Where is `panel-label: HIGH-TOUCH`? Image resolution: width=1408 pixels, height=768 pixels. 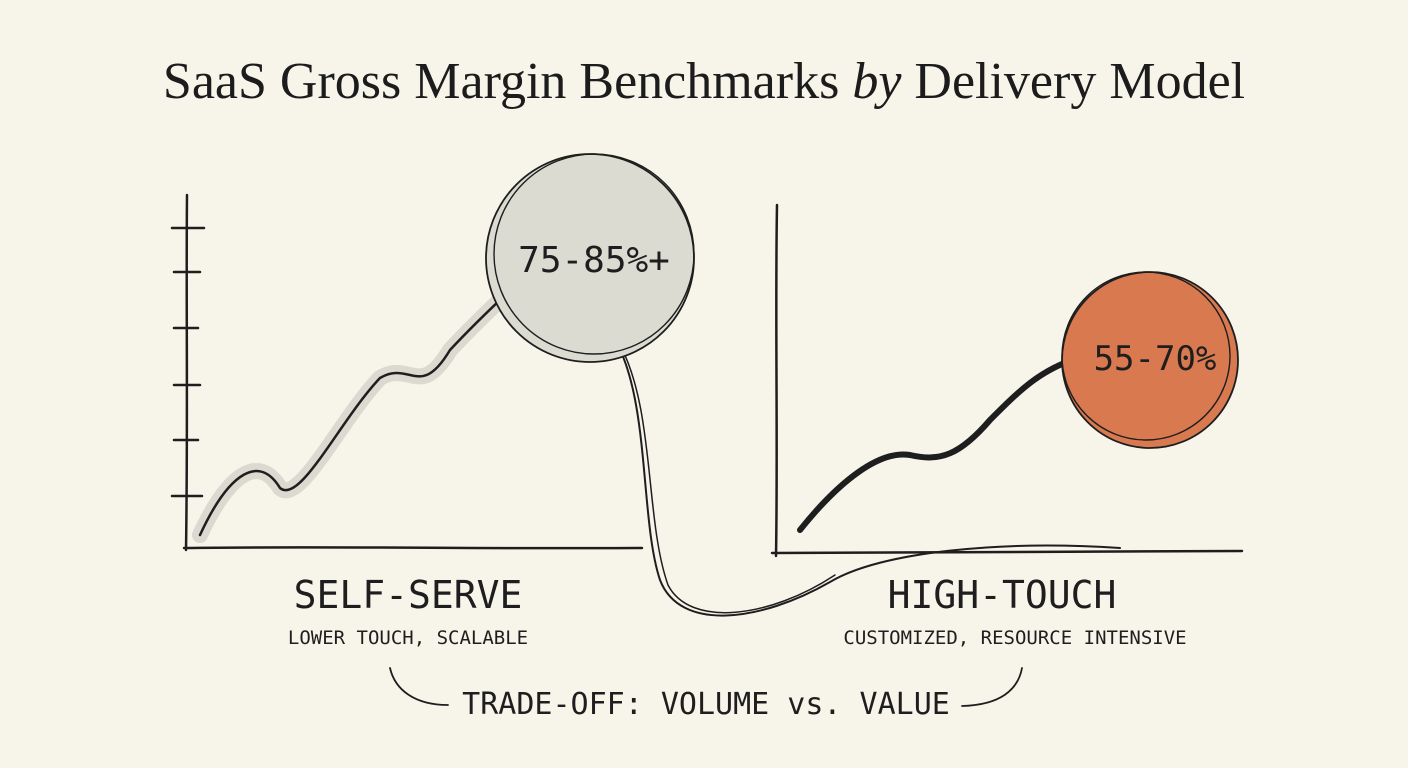 panel-label: HIGH-TOUCH is located at coordinates (1002, 595).